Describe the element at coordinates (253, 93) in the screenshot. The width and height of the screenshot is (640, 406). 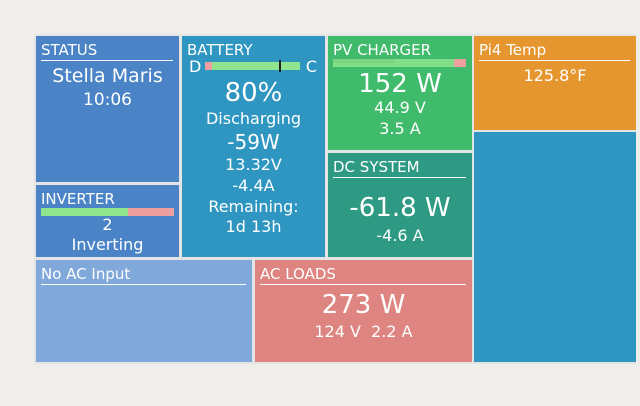
I see `battery-soc: 80%` at that location.